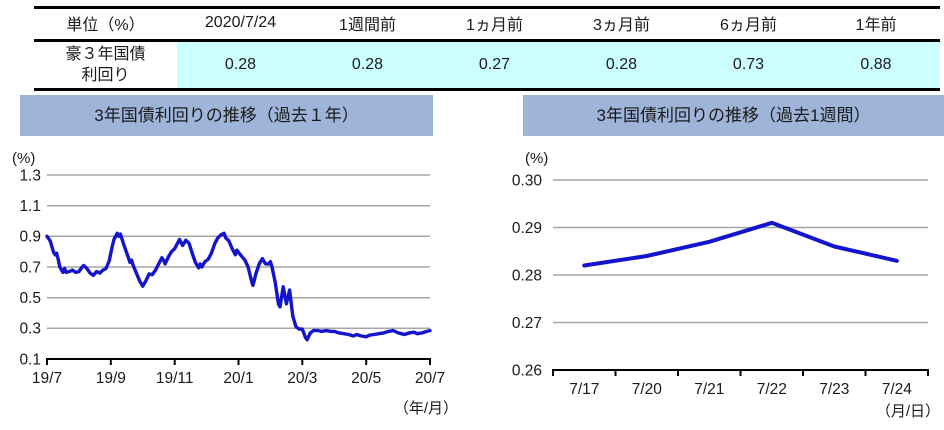  Describe the element at coordinates (302, 378) in the screenshot. I see `x-tick-label: 20/3` at that location.